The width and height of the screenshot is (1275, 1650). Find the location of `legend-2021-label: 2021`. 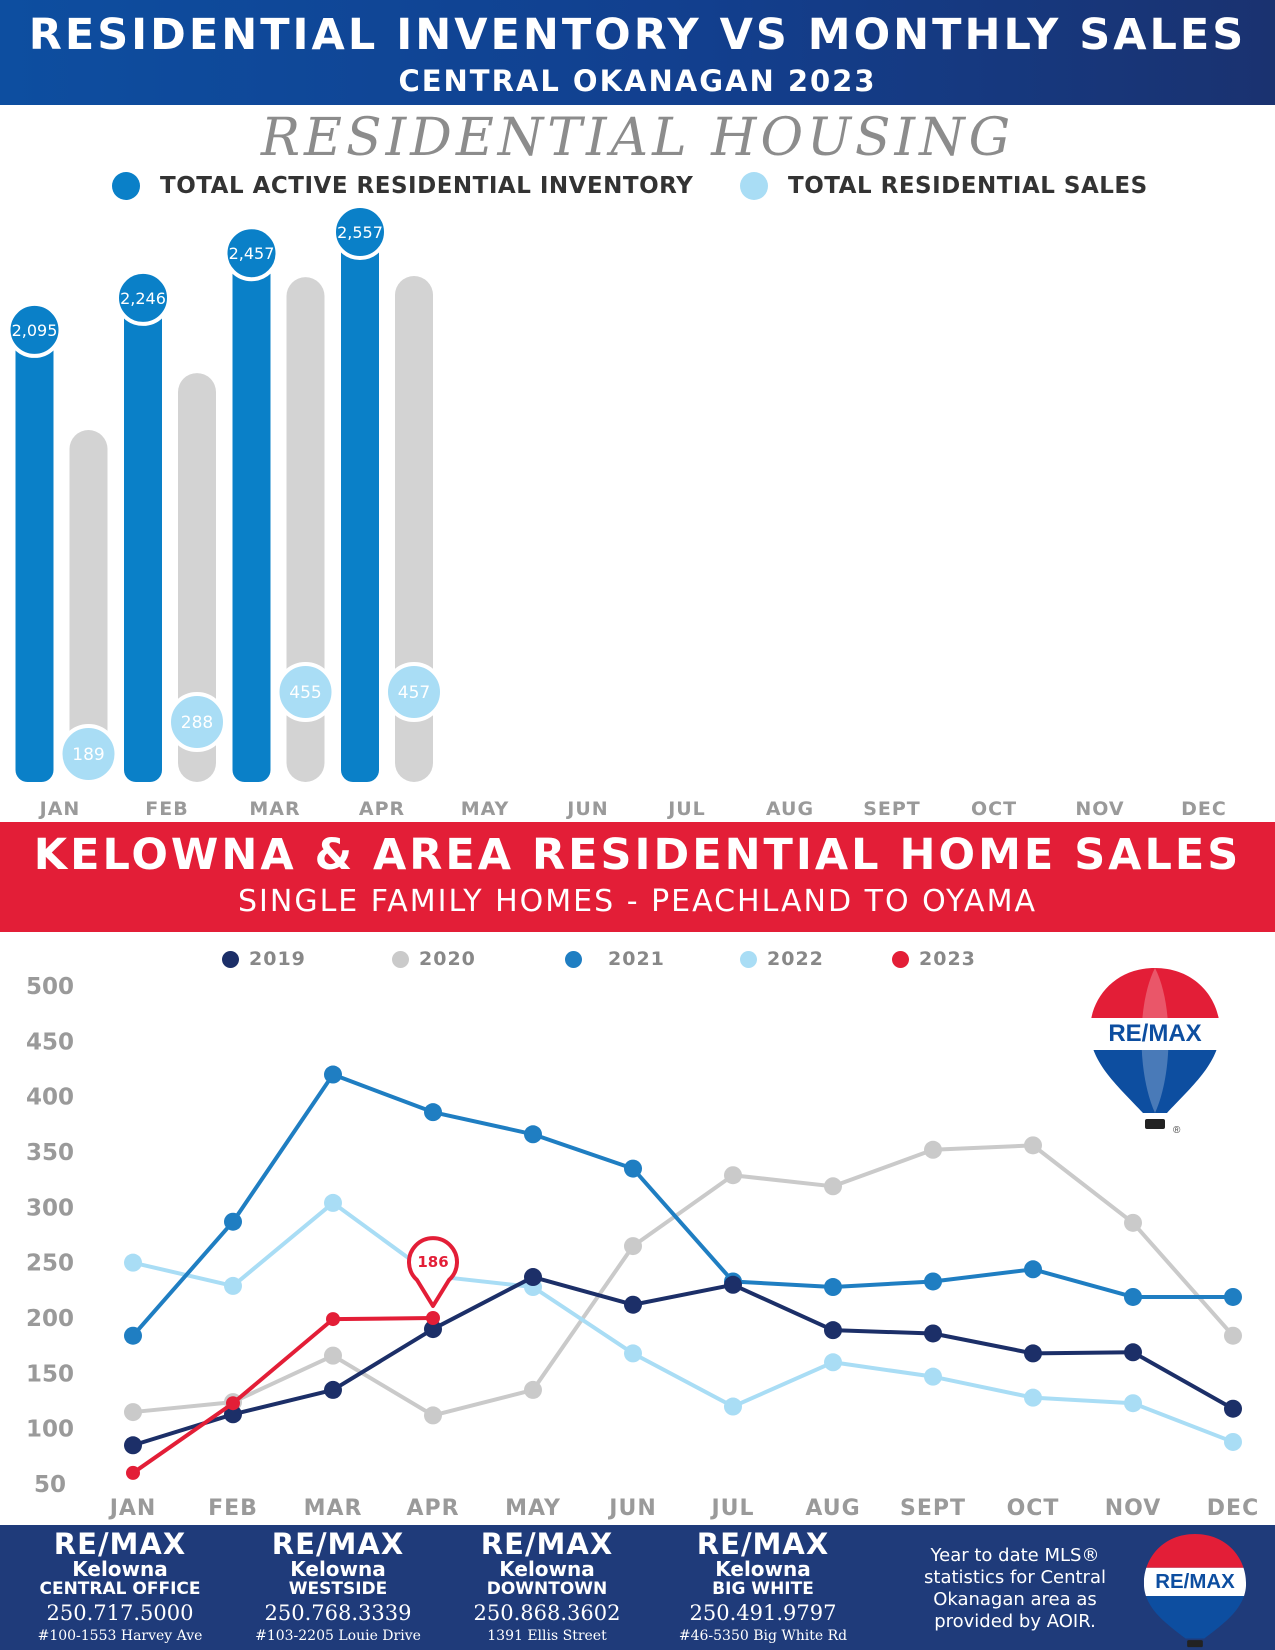

legend-2021-label: 2021 is located at coordinates (636, 959).